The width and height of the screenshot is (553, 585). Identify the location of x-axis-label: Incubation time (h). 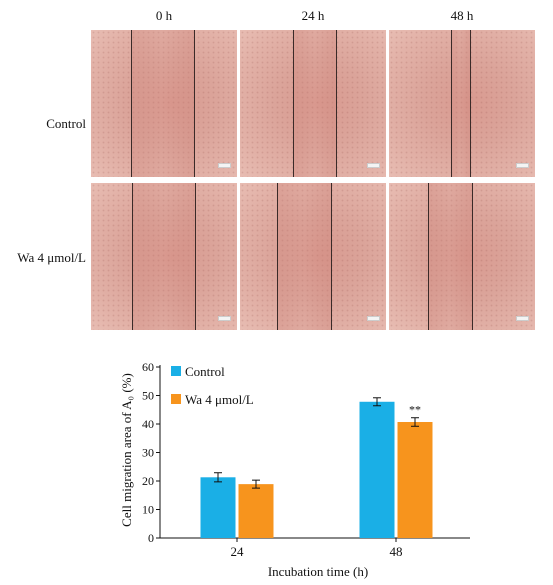
(318, 571).